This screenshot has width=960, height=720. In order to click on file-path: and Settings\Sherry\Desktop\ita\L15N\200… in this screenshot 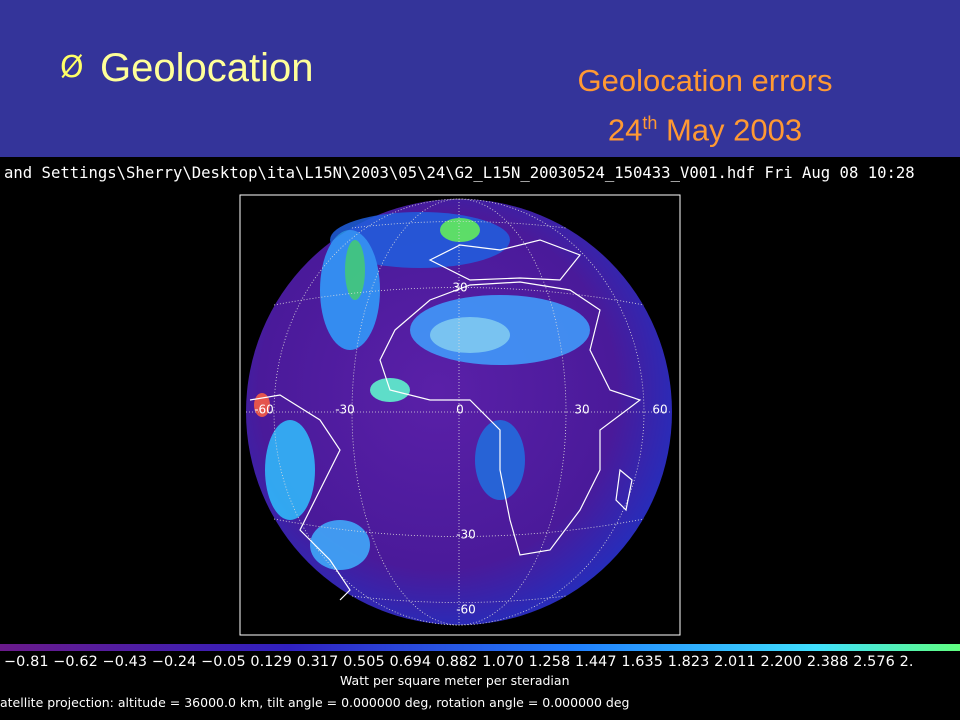, I will do `click(459, 173)`.